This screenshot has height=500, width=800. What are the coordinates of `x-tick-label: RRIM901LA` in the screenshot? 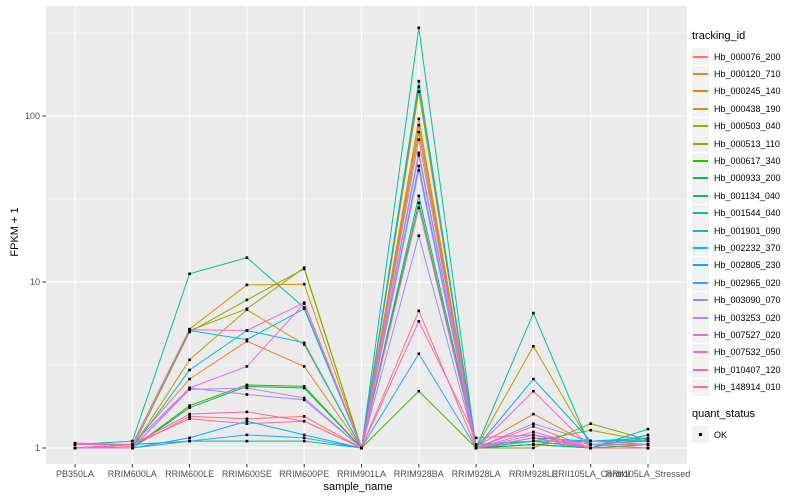 It's located at (361, 474).